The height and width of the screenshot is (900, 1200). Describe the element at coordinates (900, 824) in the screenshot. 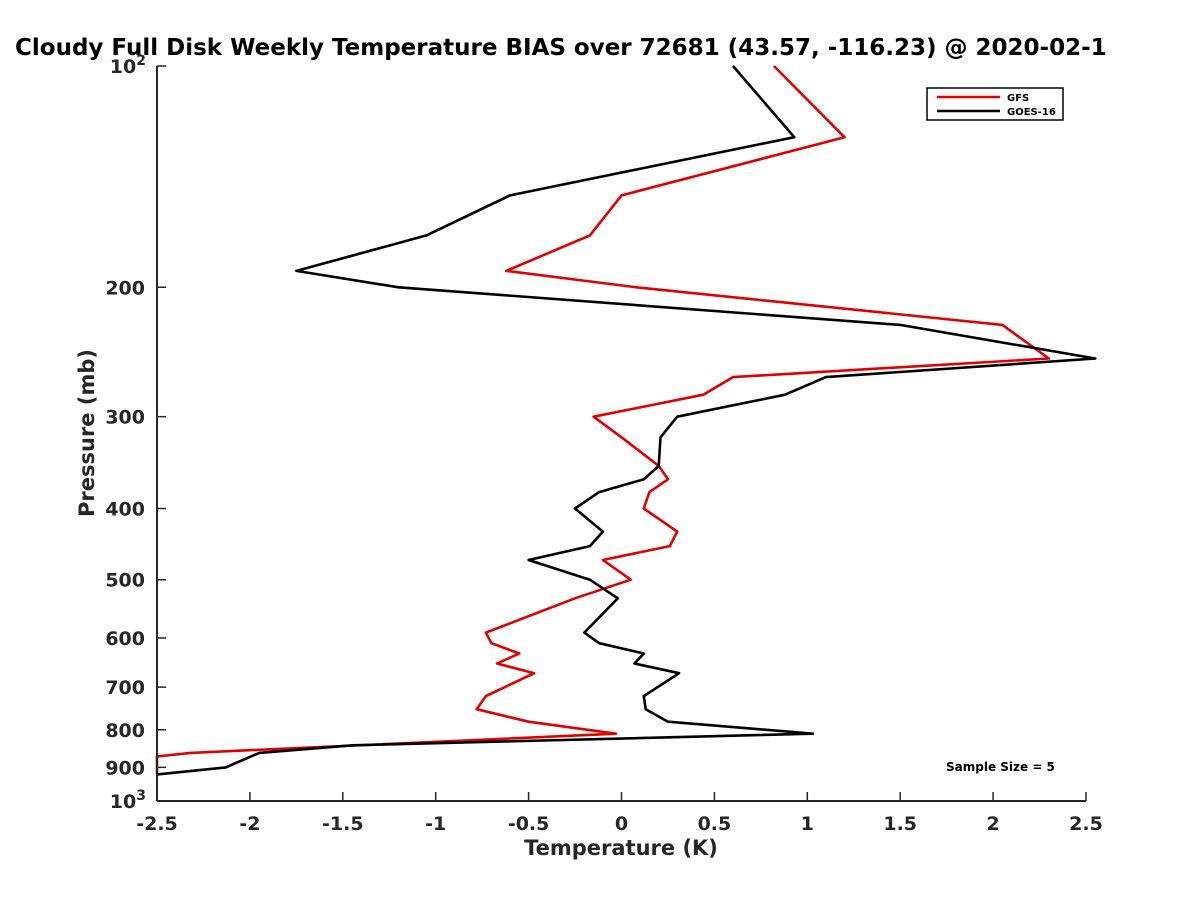

I see `x-tick-label: 1.5` at that location.